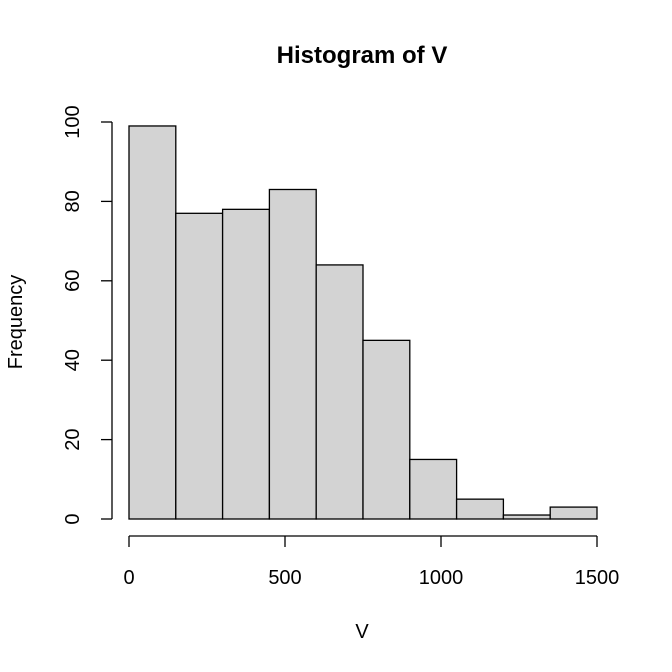 This screenshot has height=672, width=672. Describe the element at coordinates (362, 55) in the screenshot. I see `chart-title: Histogram of V` at that location.